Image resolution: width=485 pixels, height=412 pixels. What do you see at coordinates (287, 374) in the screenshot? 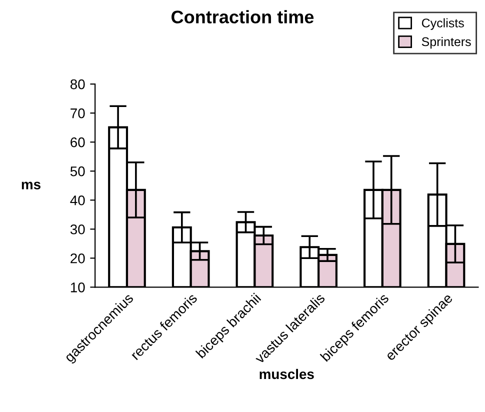
I see `x-axis-title: muscles` at bounding box center [287, 374].